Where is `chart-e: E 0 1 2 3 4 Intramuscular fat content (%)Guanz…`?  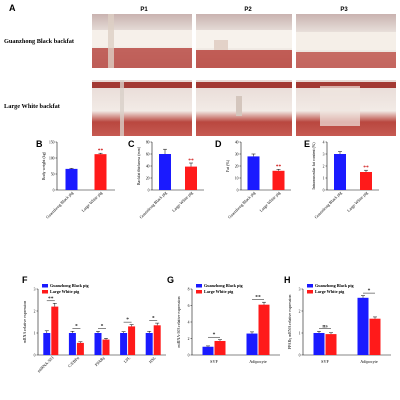 chart-e: E 0 1 2 3 4 Intramuscular fat content (%)Guanz… is located at coordinates (341, 179).